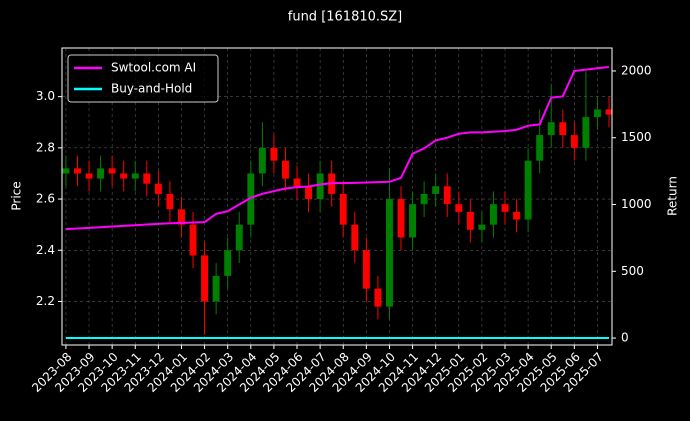 The width and height of the screenshot is (690, 421). What do you see at coordinates (636, 70) in the screenshot?
I see `y2-tick-label: 2000` at bounding box center [636, 70].